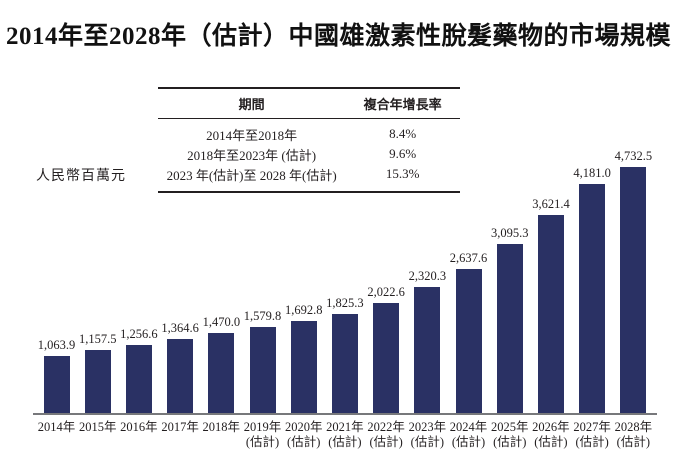  Describe the element at coordinates (427, 276) in the screenshot. I see `bar-value-label: 2,320.3` at that location.